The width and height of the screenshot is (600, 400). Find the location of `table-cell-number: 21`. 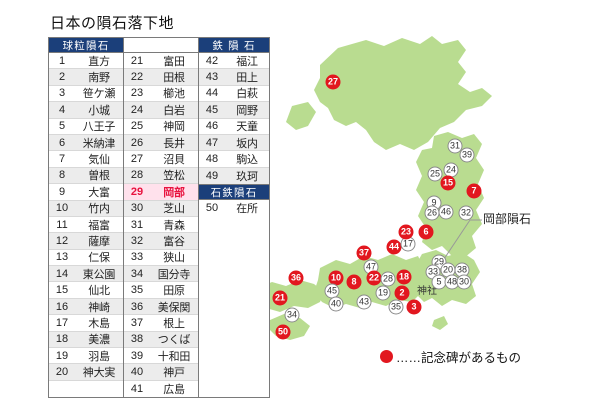

table-cell-number: 21 is located at coordinates (137, 60).